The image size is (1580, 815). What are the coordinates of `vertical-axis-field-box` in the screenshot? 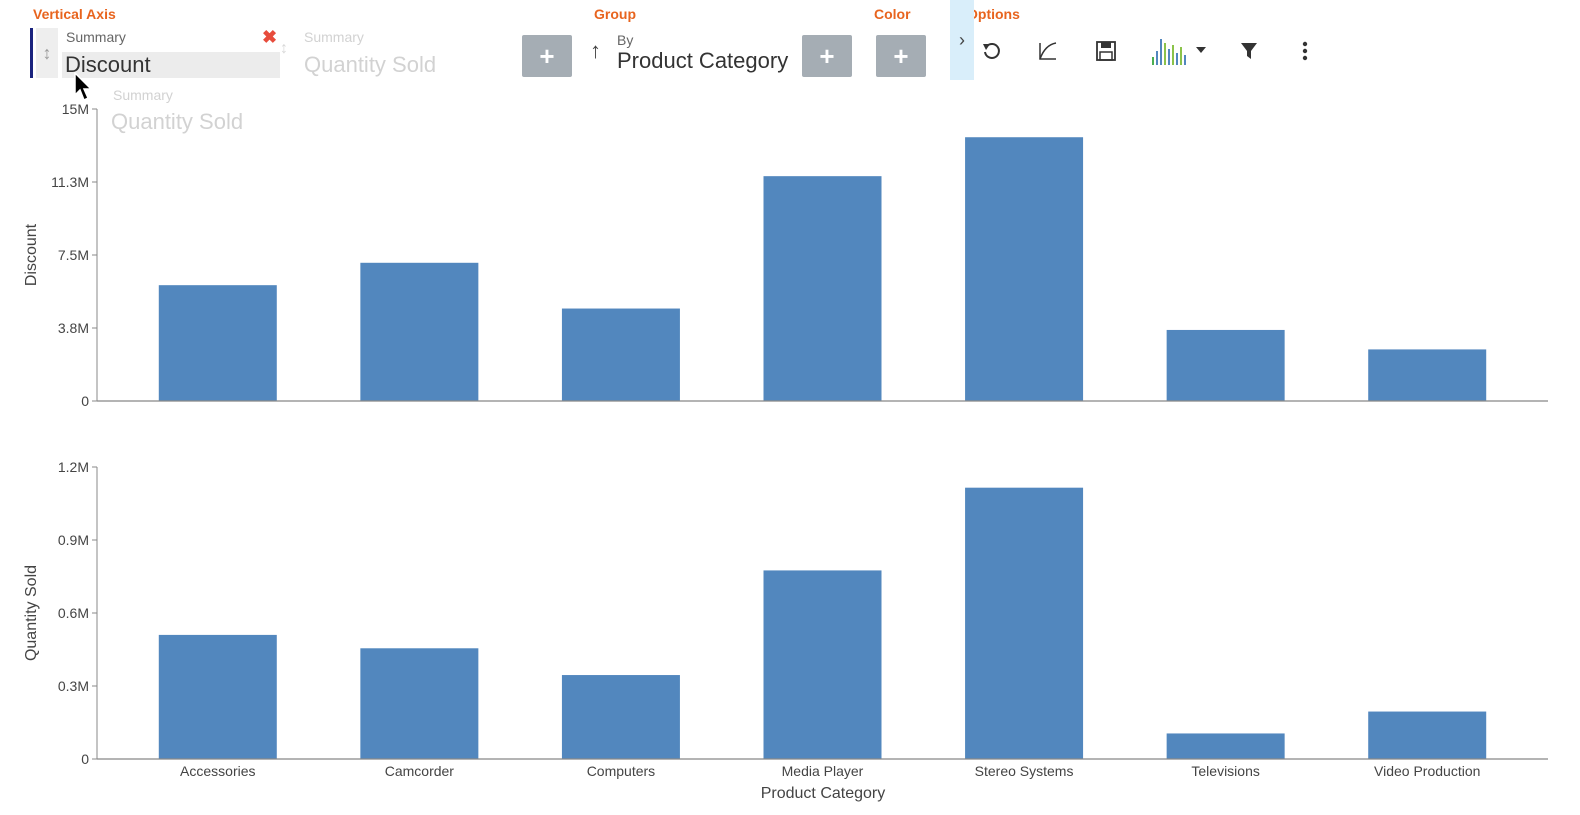 It's located at (171, 65).